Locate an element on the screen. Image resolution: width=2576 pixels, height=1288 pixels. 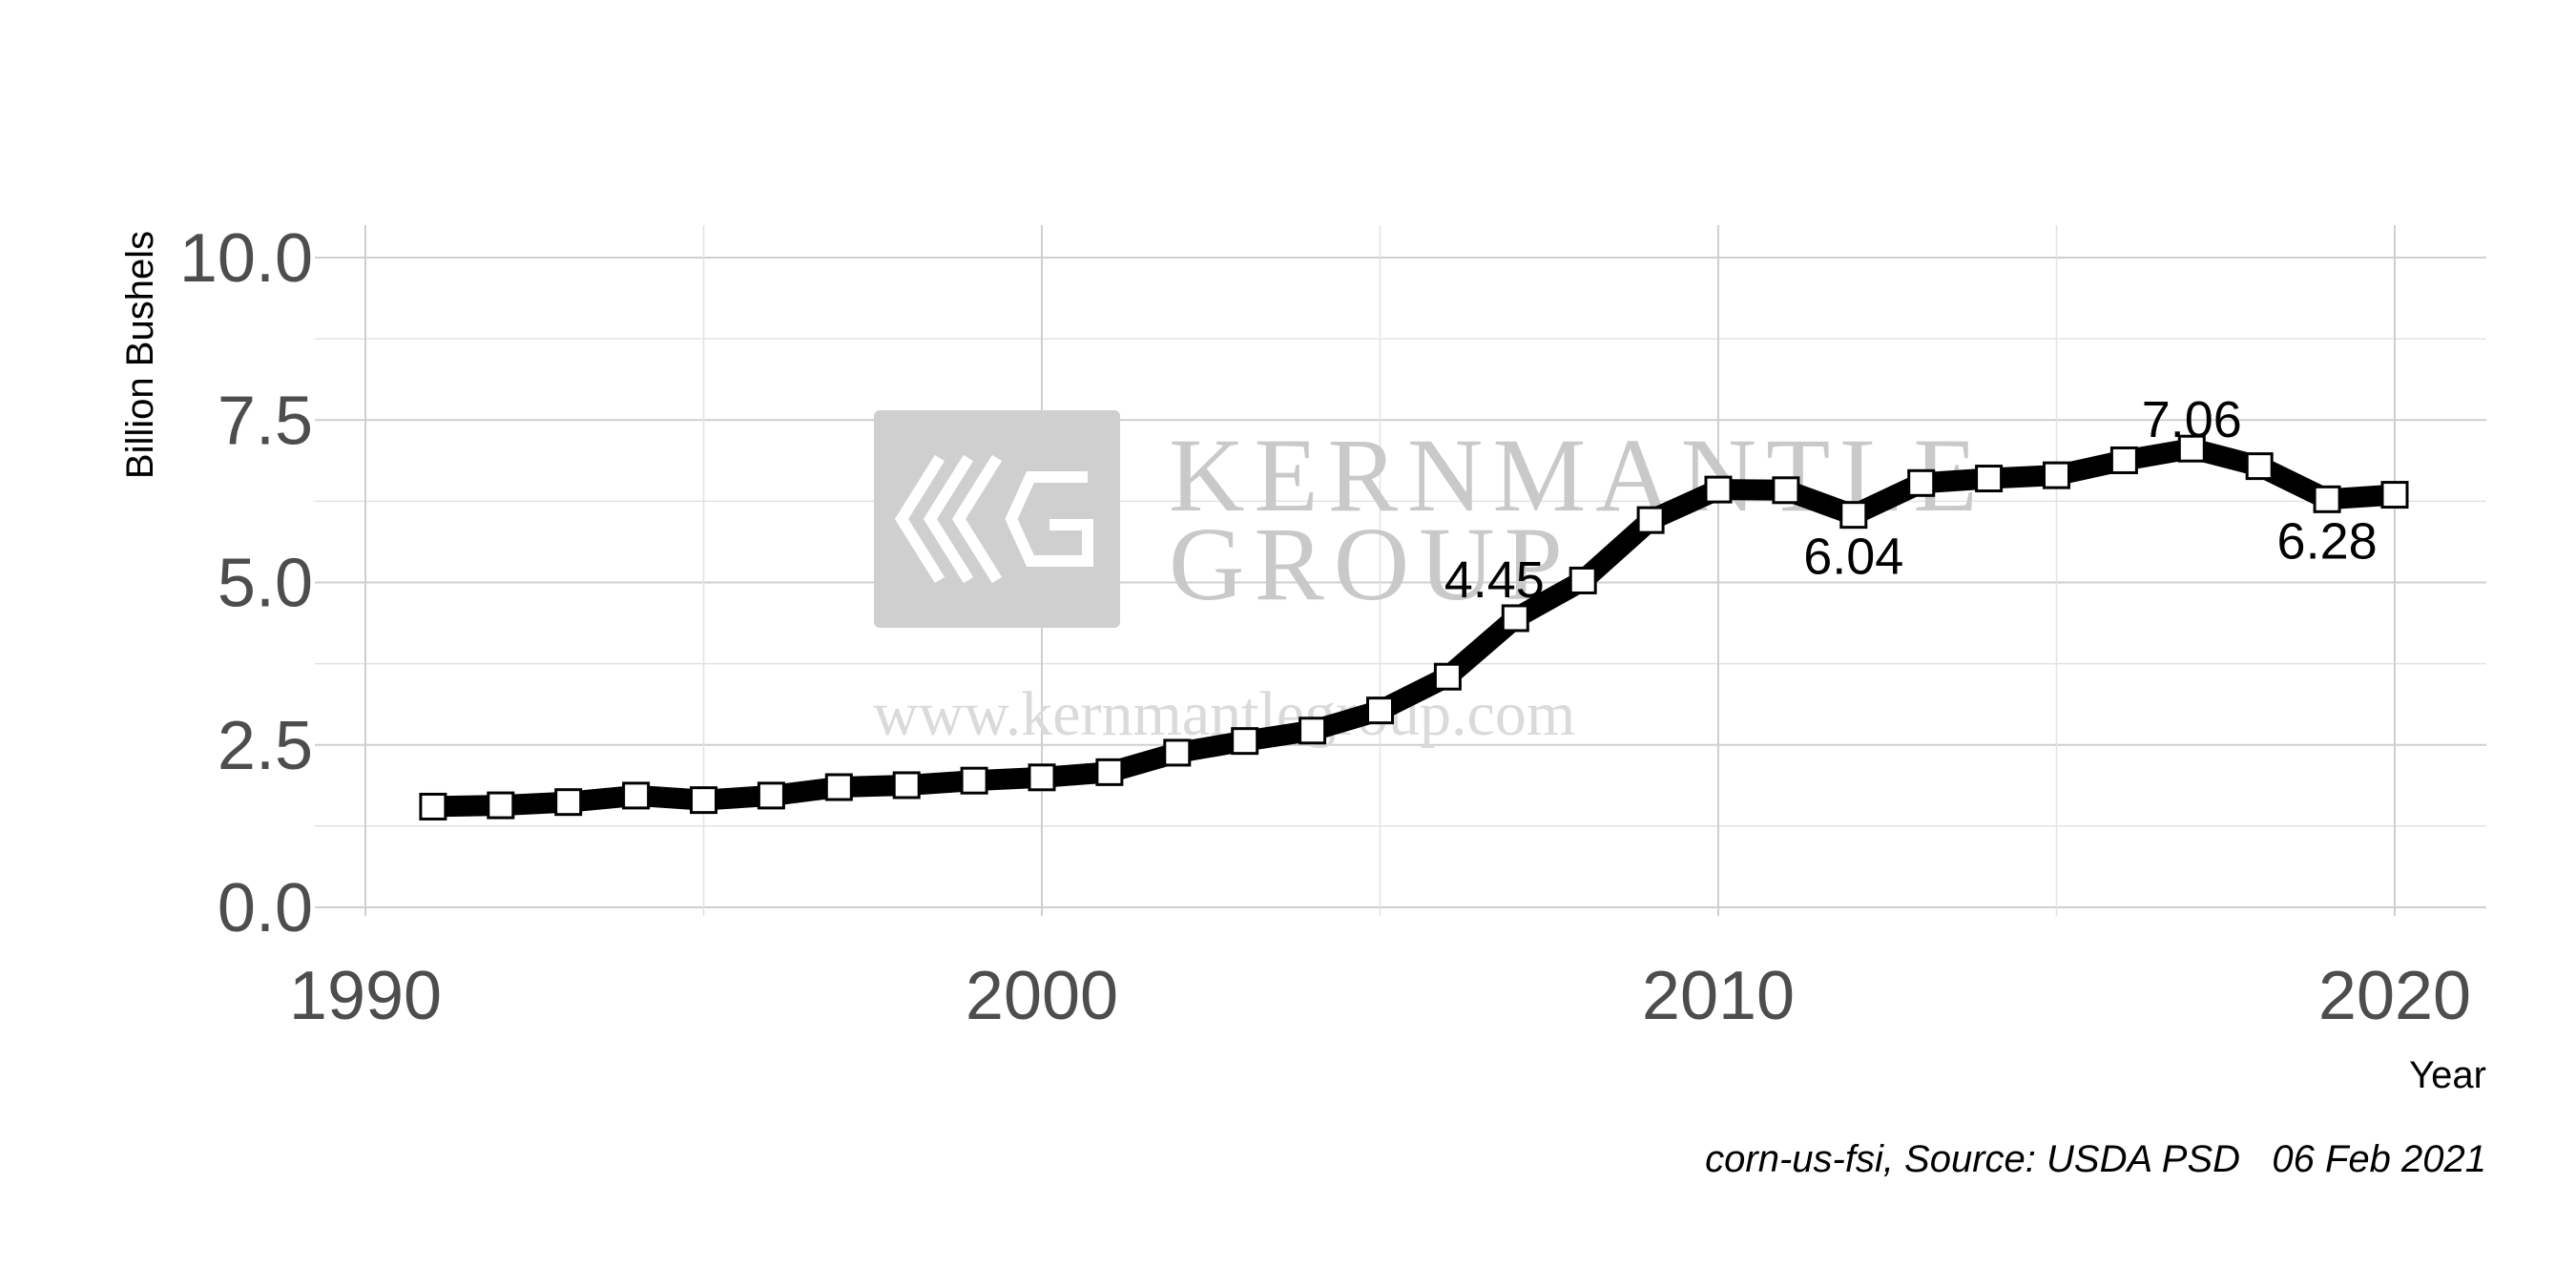
y-tick-label: 10.0 is located at coordinates (246, 258).